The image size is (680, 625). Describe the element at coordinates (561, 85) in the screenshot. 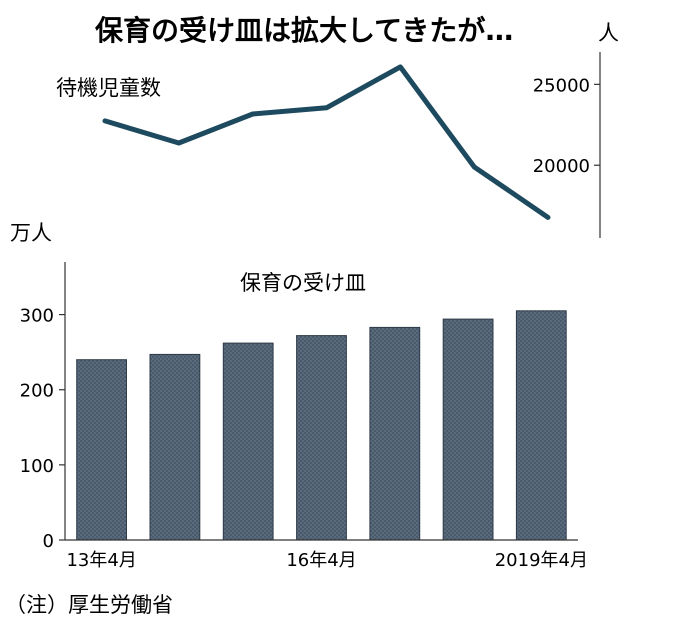

I see `line-y-tick-label: 25000` at that location.